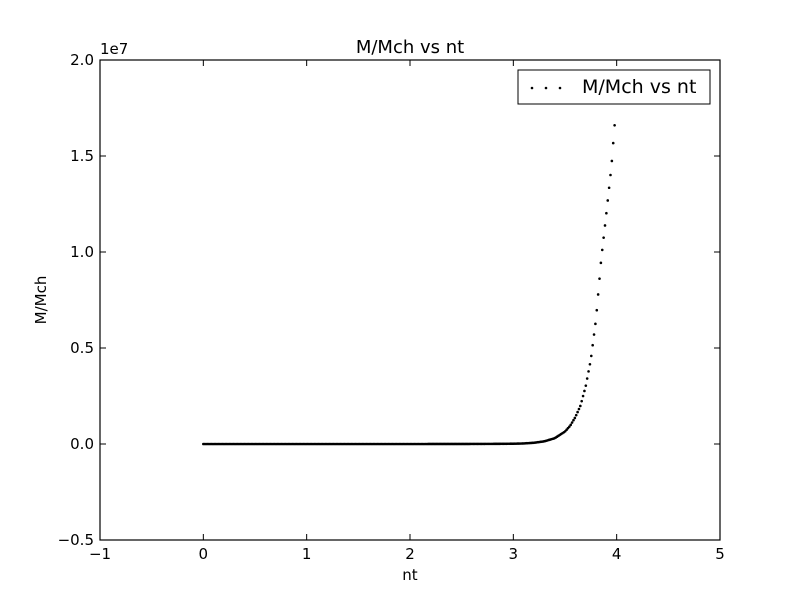 The height and width of the screenshot is (600, 800). Describe the element at coordinates (307, 554) in the screenshot. I see `x-tick-label: 1` at that location.